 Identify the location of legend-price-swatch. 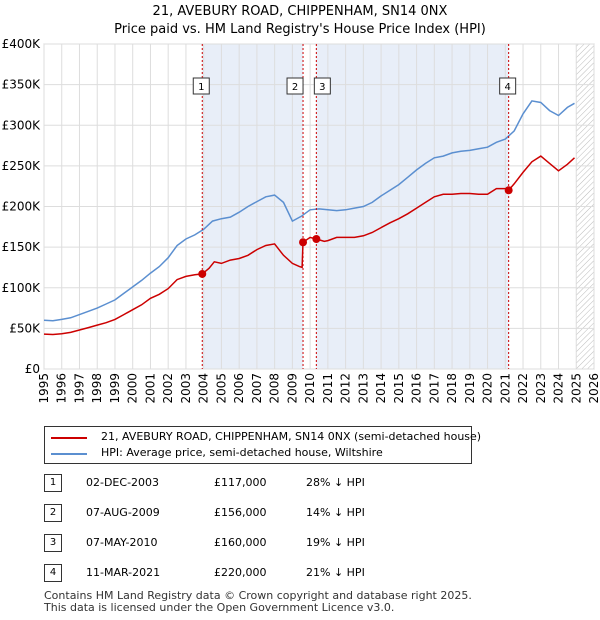
(69, 438).